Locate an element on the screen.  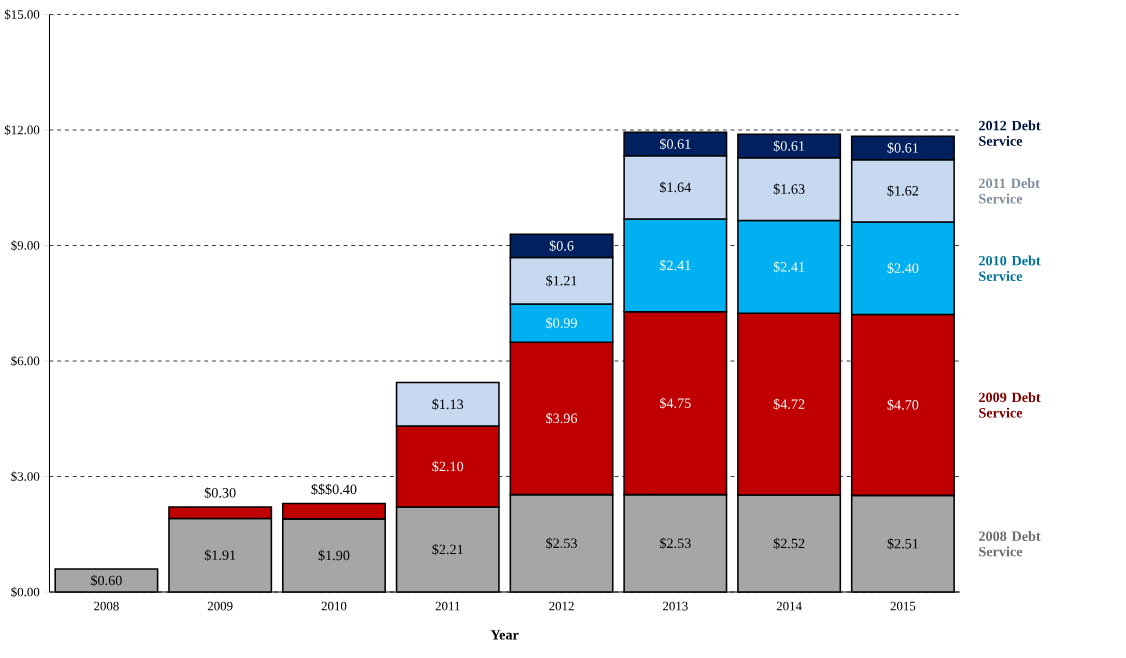
data-label: $1.21 is located at coordinates (561, 281).